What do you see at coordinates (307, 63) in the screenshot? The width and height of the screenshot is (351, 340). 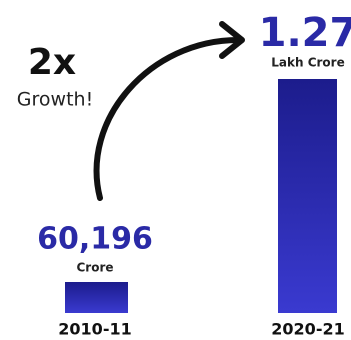 I see `unit: Lakh Crore` at bounding box center [307, 63].